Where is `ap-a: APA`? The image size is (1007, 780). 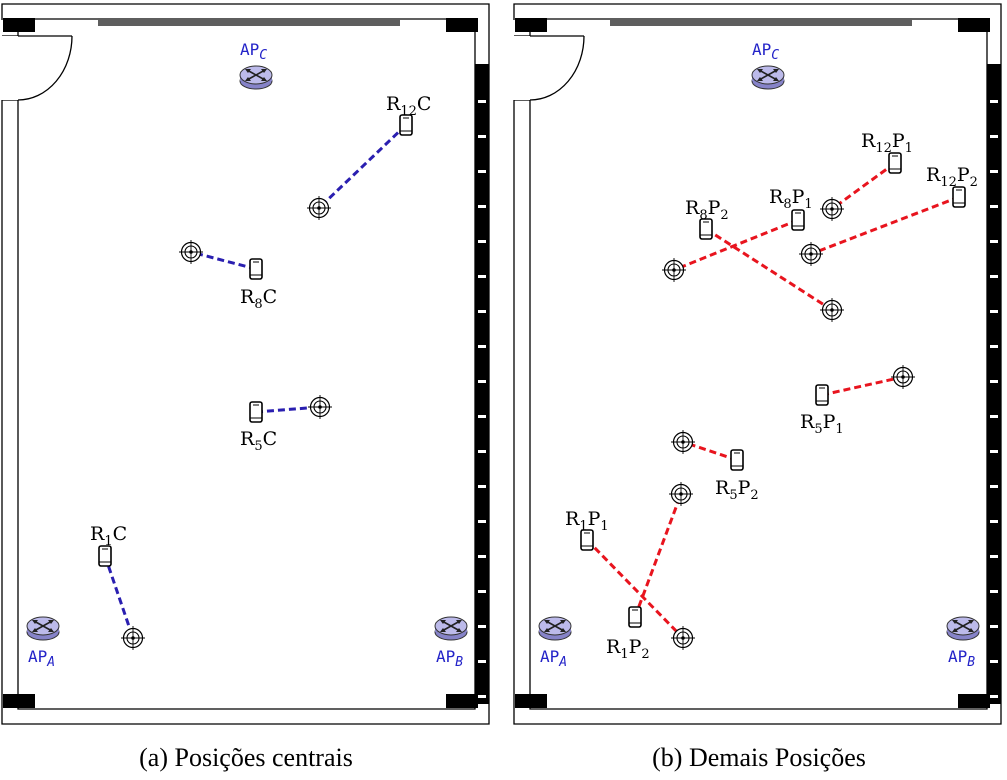 ap-a: APA is located at coordinates (555, 643).